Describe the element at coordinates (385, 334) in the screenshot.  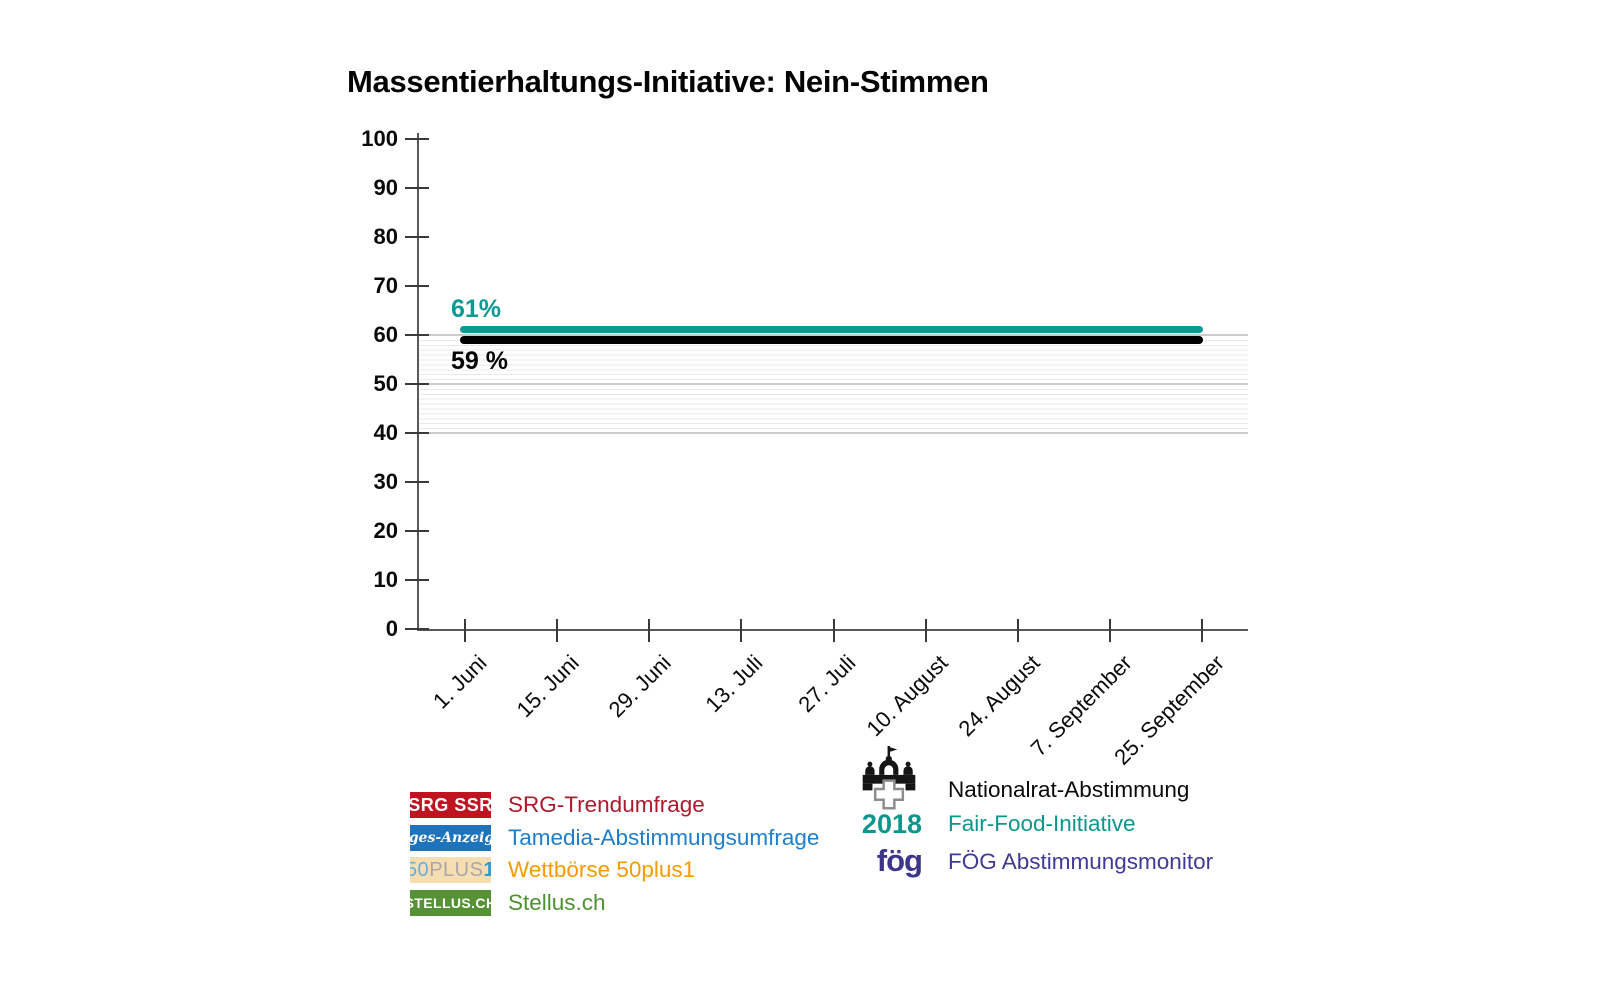
I see `y-tick-label: 60` at that location.